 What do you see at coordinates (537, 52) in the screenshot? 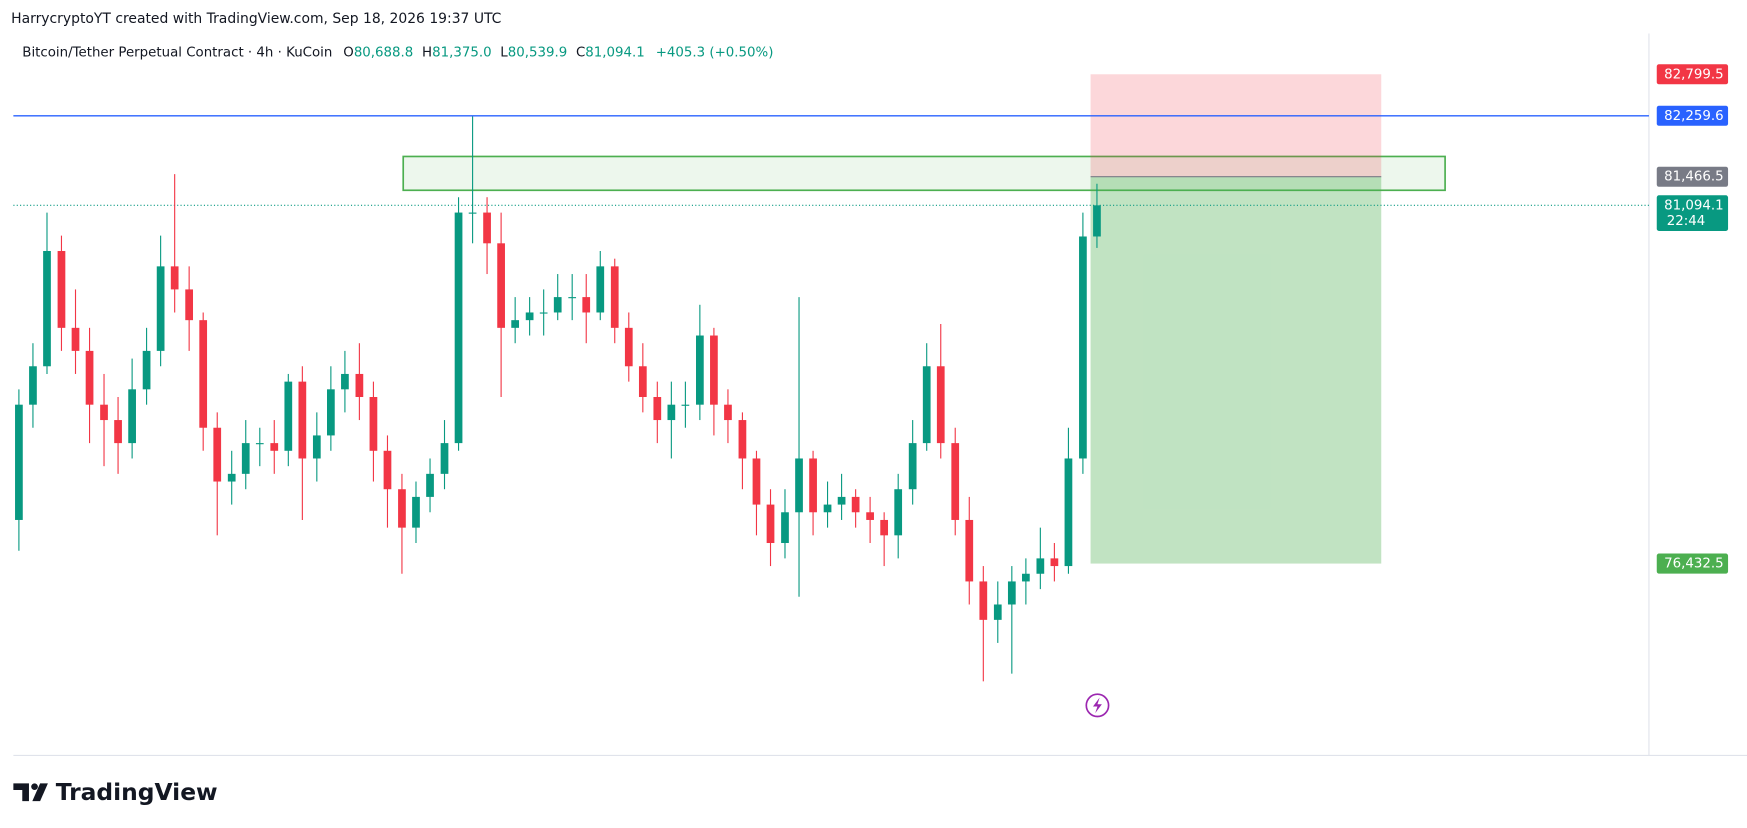
I see `legend-value: 80,539.9` at bounding box center [537, 52].